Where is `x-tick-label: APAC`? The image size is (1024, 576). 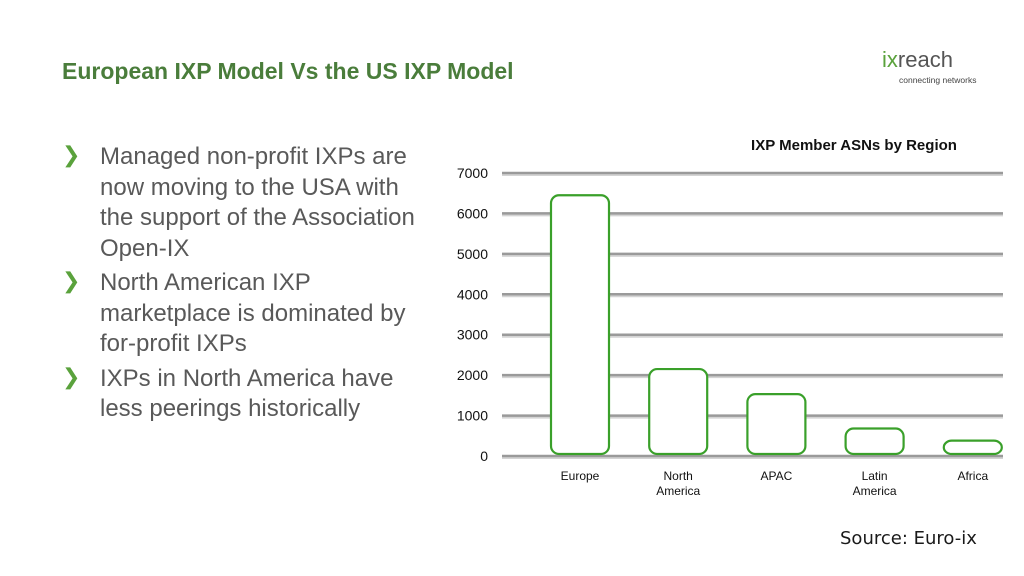 x-tick-label: APAC is located at coordinates (777, 476).